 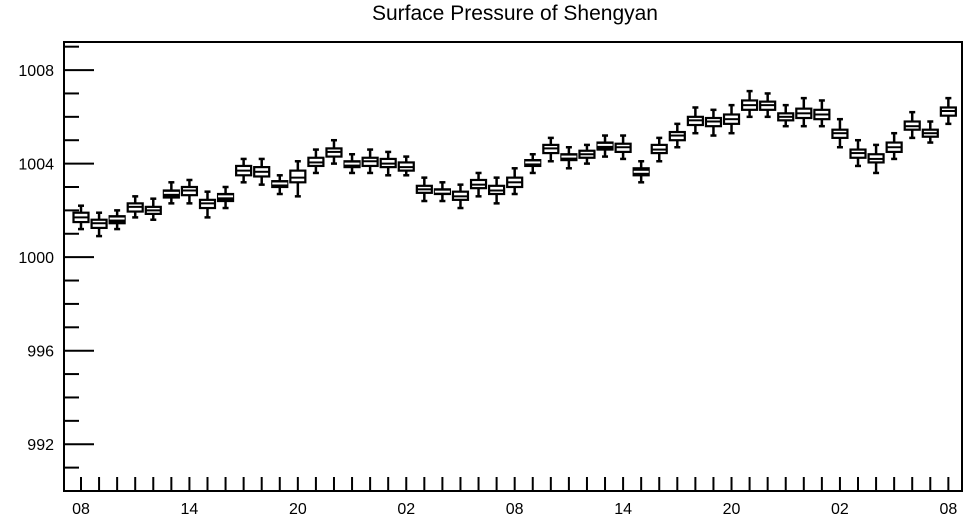 What do you see at coordinates (514, 497) in the screenshot?
I see `x-axis-ticks: 08 14 20 02 08 14 20 02 08` at bounding box center [514, 497].